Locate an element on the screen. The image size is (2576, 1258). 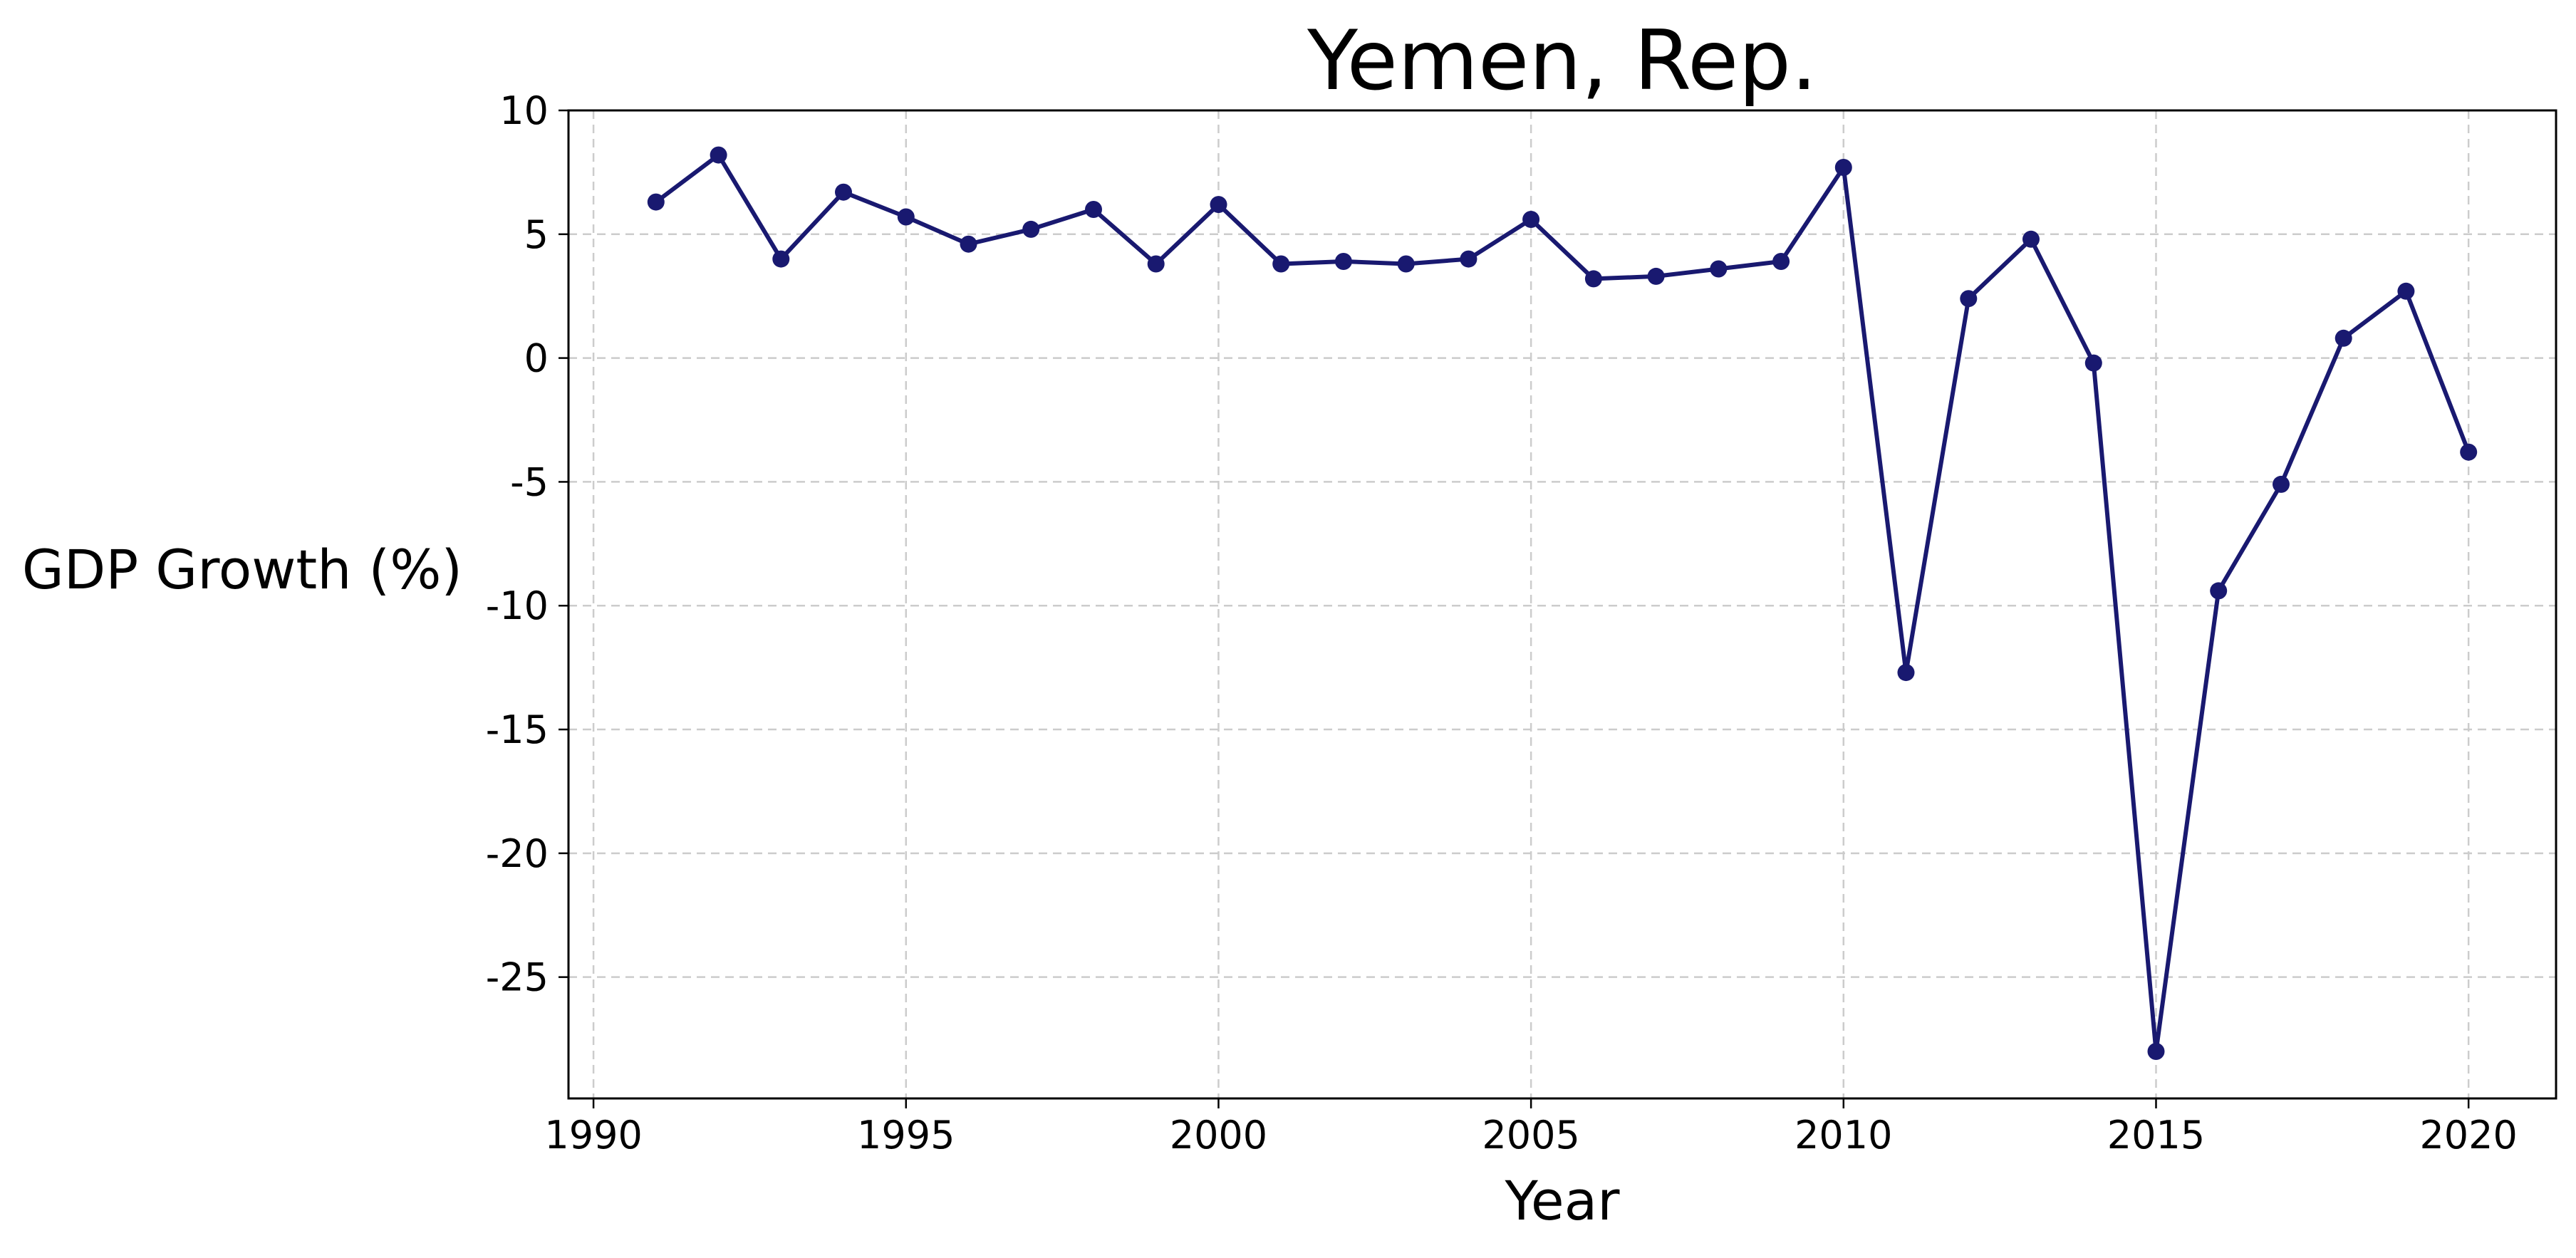
x-tick-label: 2015 is located at coordinates (2156, 1135).